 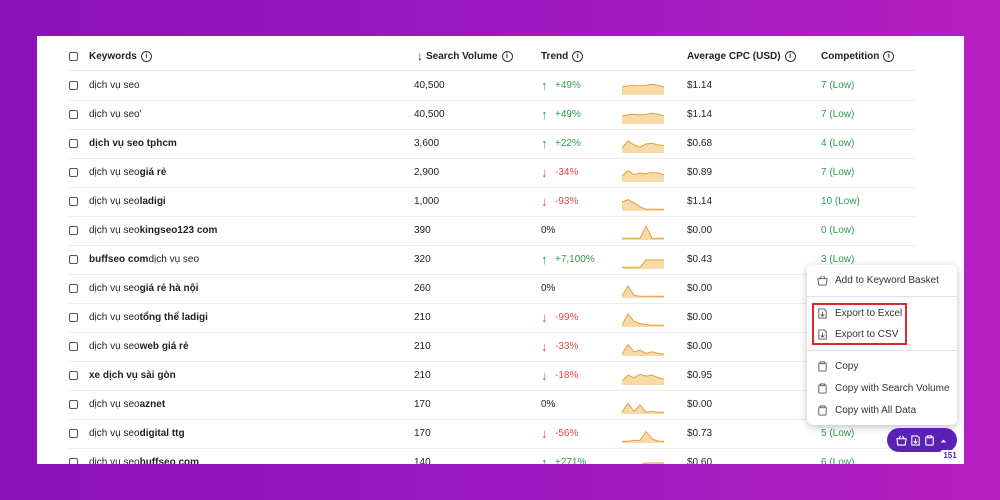 I want to click on cpc-cell: $0.68, so click(x=700, y=143).